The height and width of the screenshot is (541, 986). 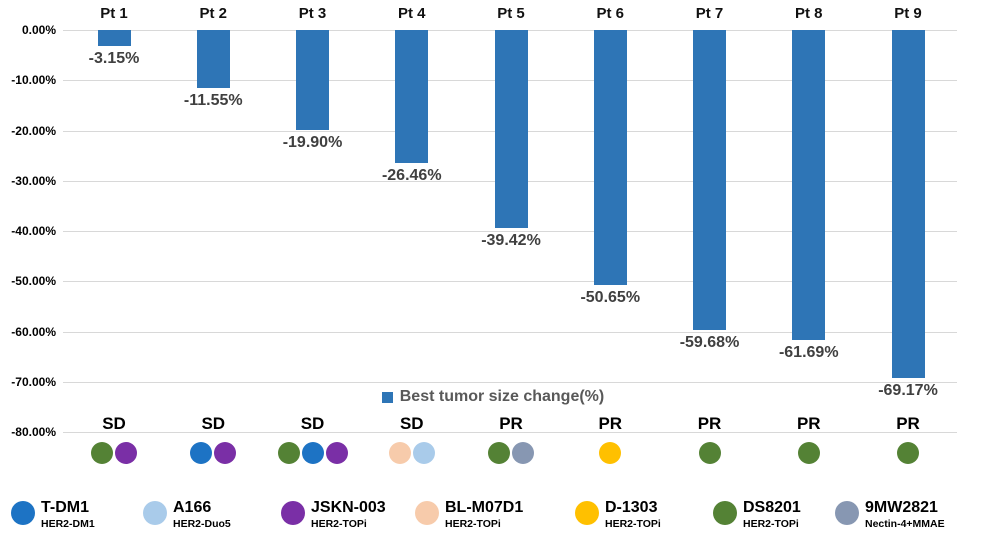 I want to click on drug-legend-item: A166 HER2-Duo5, so click(x=187, y=515).